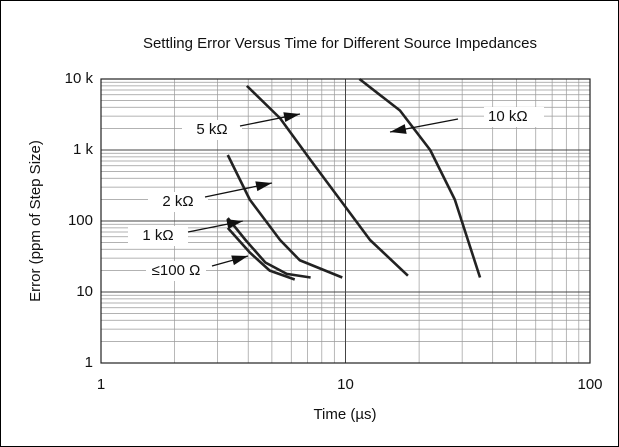 This screenshot has height=447, width=619. Describe the element at coordinates (79, 78) in the screenshot. I see `y-tick-label: 10 k` at that location.